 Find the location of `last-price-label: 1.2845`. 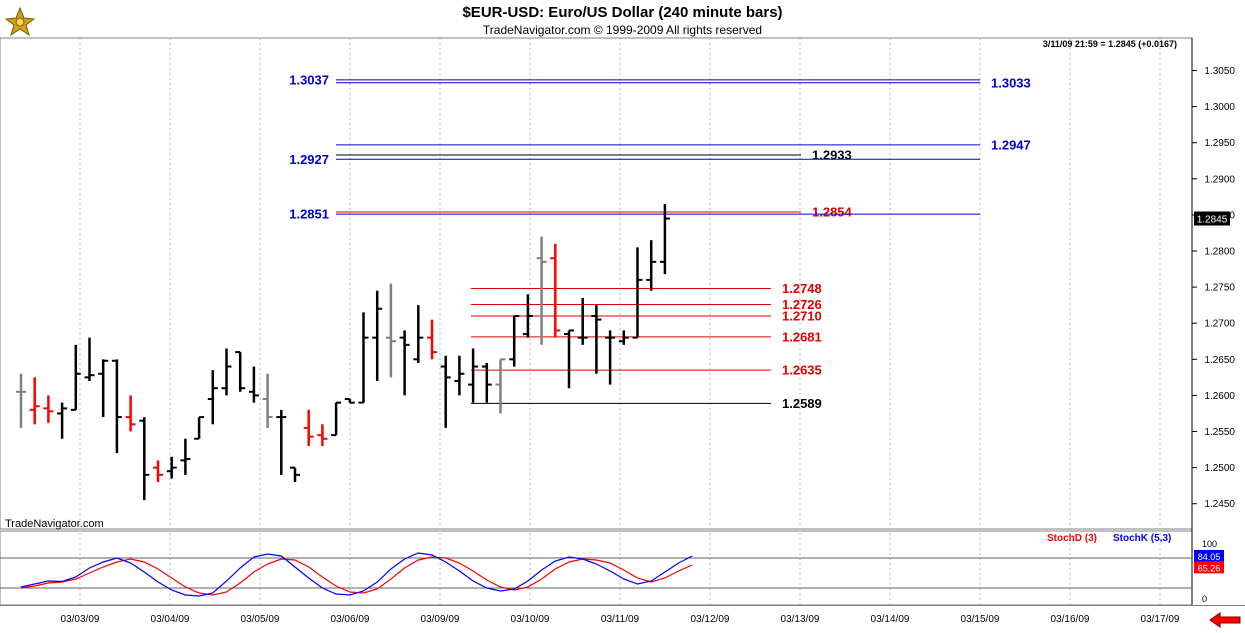

last-price-label: 1.2845 is located at coordinates (1212, 220).